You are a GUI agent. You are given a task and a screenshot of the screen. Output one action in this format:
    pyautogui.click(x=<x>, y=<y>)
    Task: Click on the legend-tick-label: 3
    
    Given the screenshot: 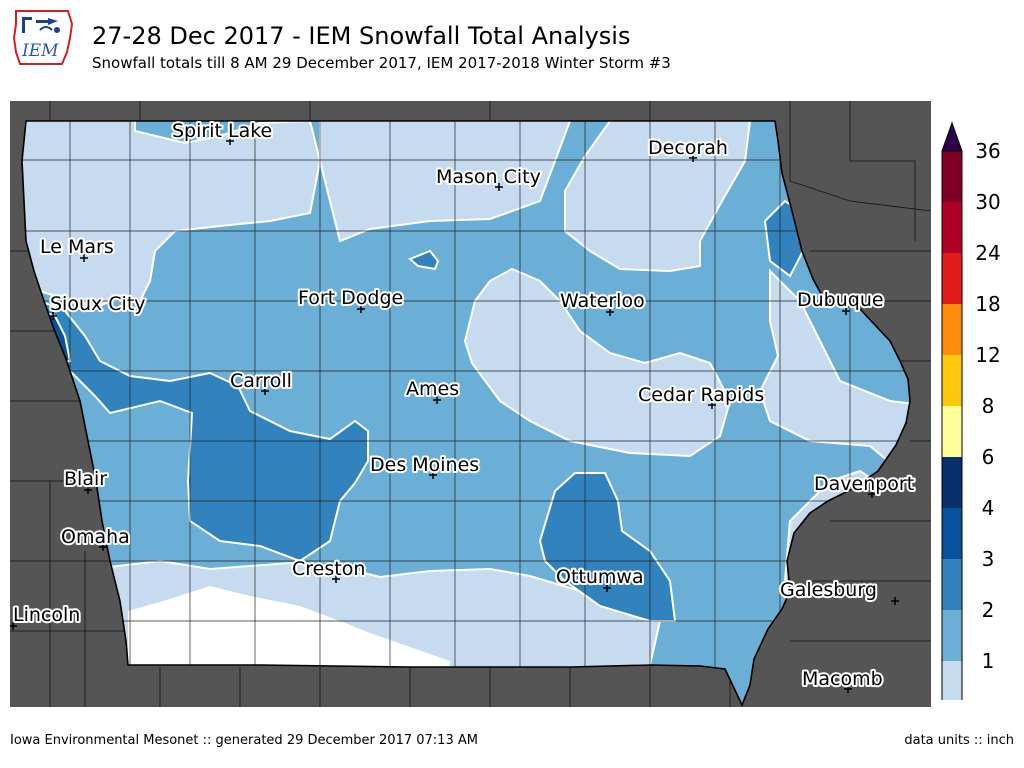 What is the action you would take?
    pyautogui.click(x=988, y=559)
    